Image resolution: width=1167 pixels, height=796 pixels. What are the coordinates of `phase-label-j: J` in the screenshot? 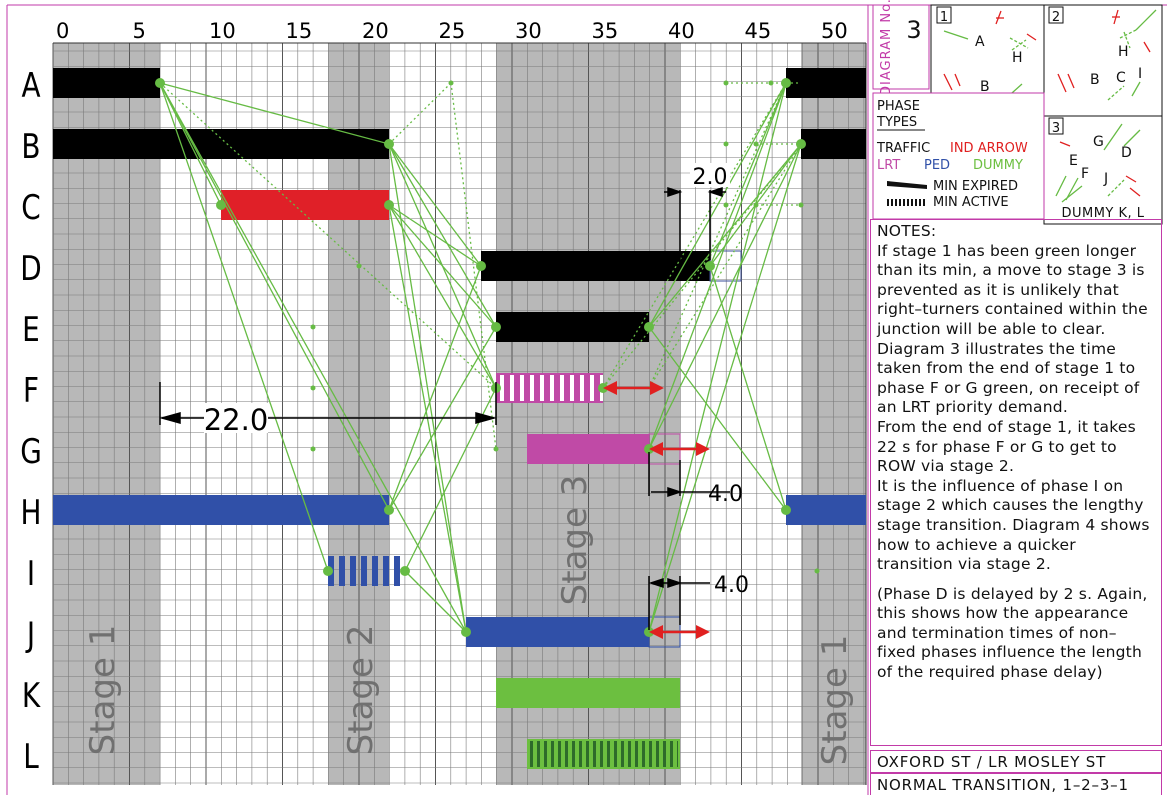 It's located at (30, 634).